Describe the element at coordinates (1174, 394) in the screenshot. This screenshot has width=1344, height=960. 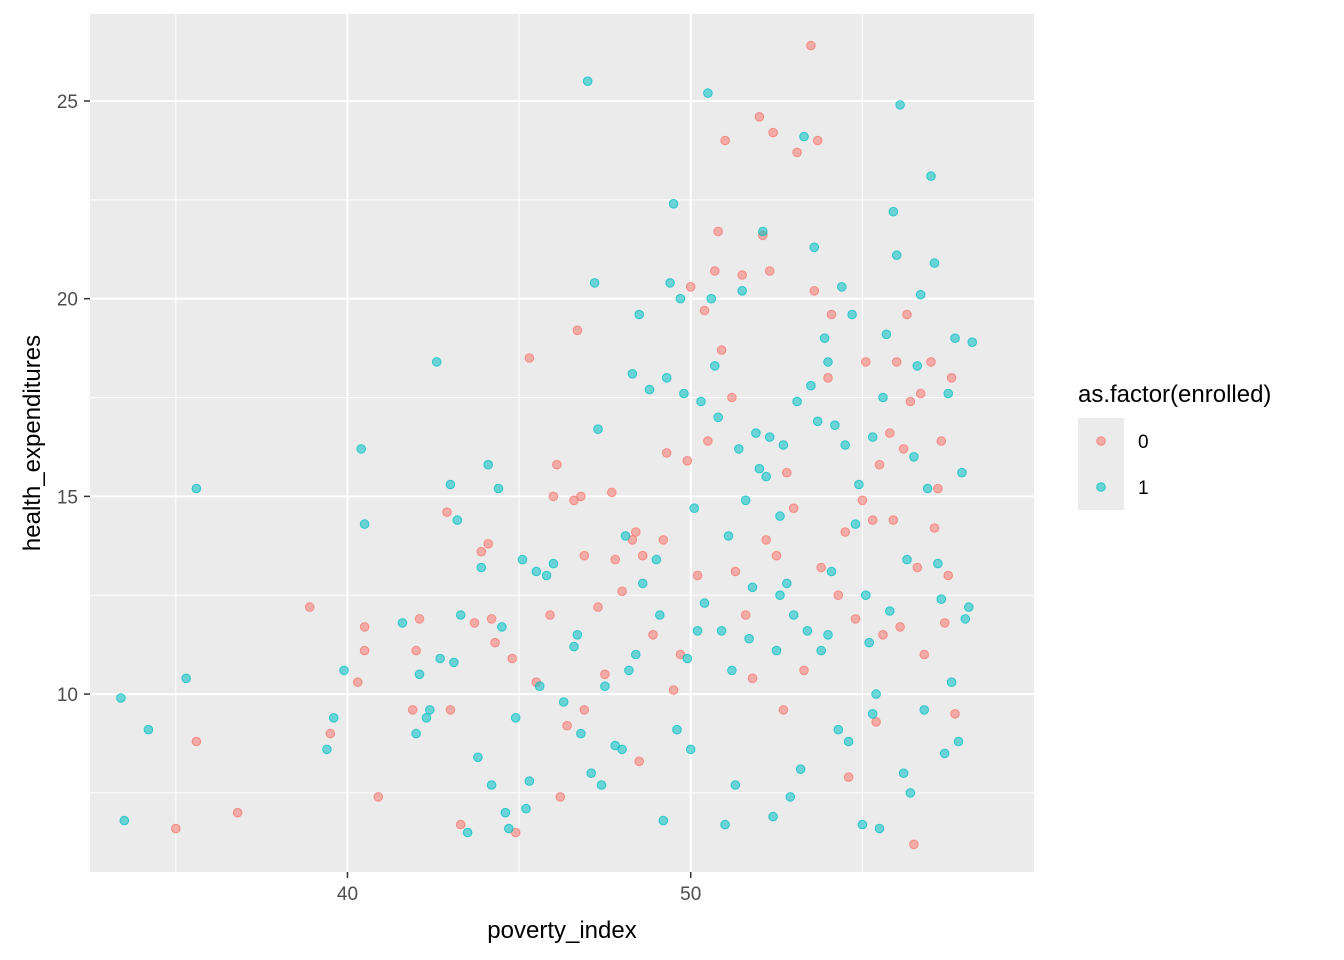
I see `legend-title: as.factor(enrolled)` at that location.